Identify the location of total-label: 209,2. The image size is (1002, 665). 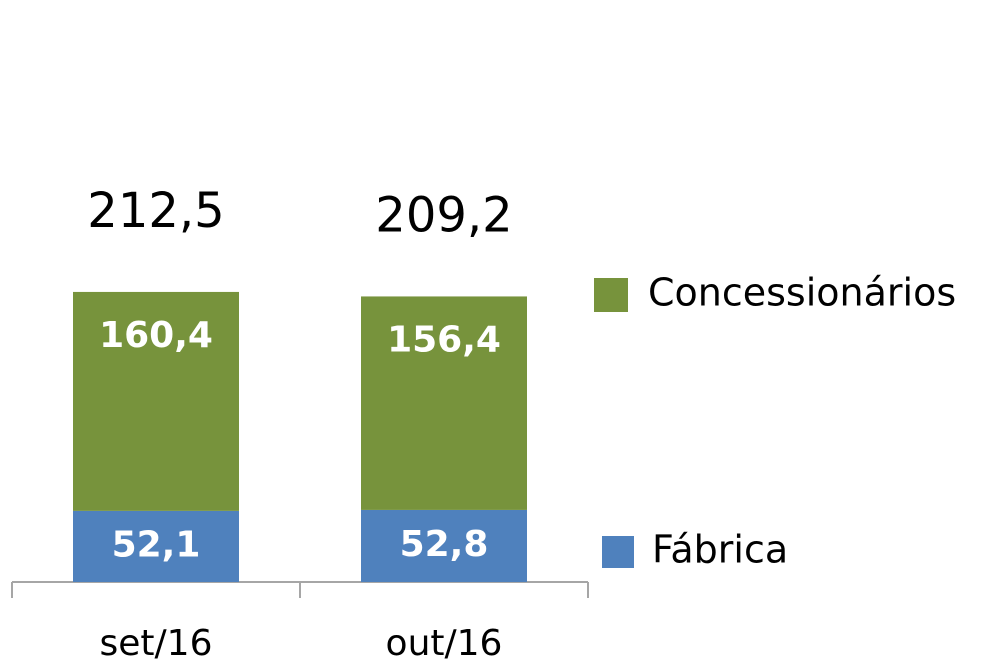
(443, 215).